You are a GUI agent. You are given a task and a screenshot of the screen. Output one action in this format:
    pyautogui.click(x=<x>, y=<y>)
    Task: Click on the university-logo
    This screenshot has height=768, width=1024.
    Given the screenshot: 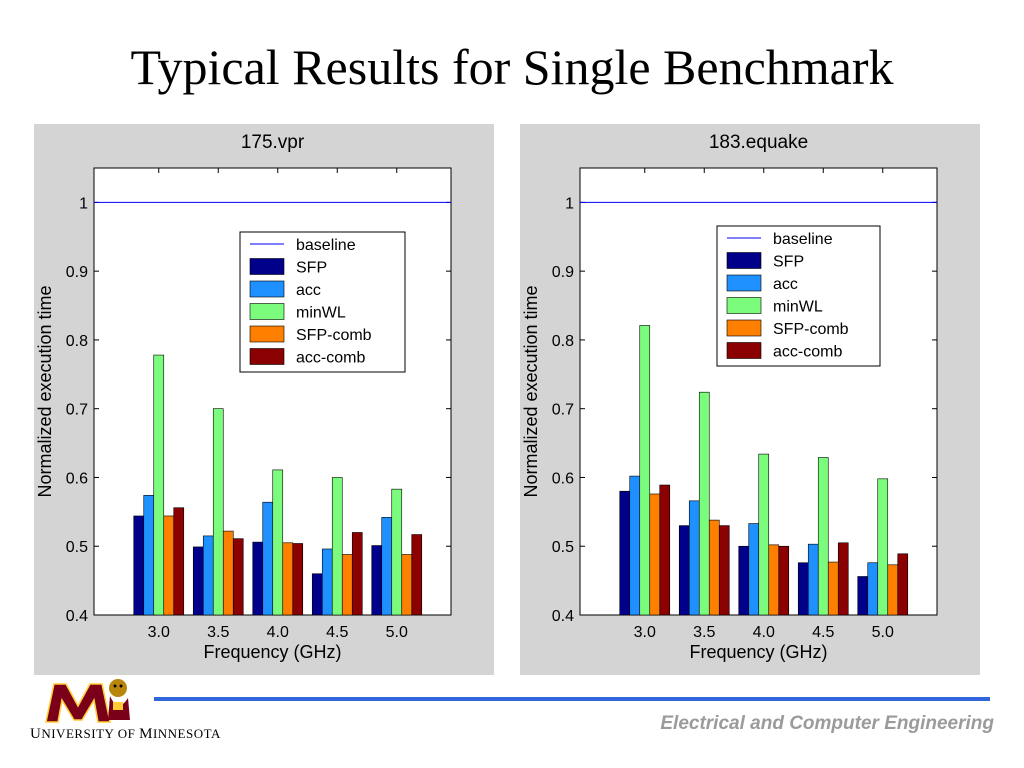 What is the action you would take?
    pyautogui.click(x=89, y=702)
    